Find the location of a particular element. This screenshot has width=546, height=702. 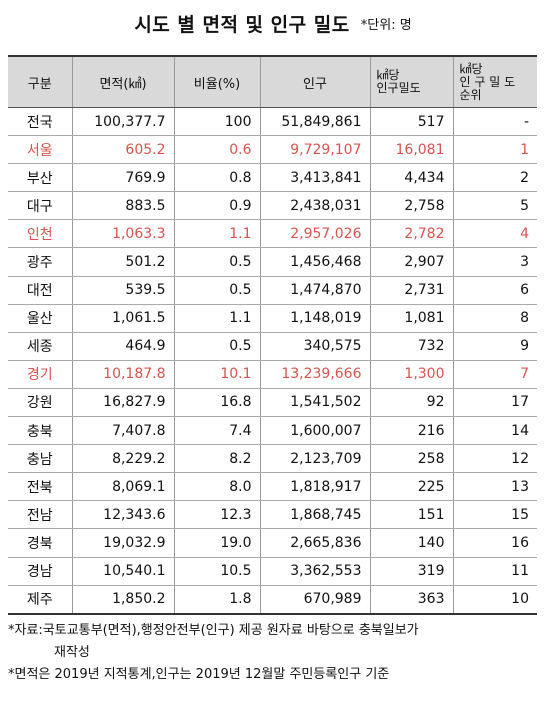

unit-note: *단위: 명 is located at coordinates (386, 25).